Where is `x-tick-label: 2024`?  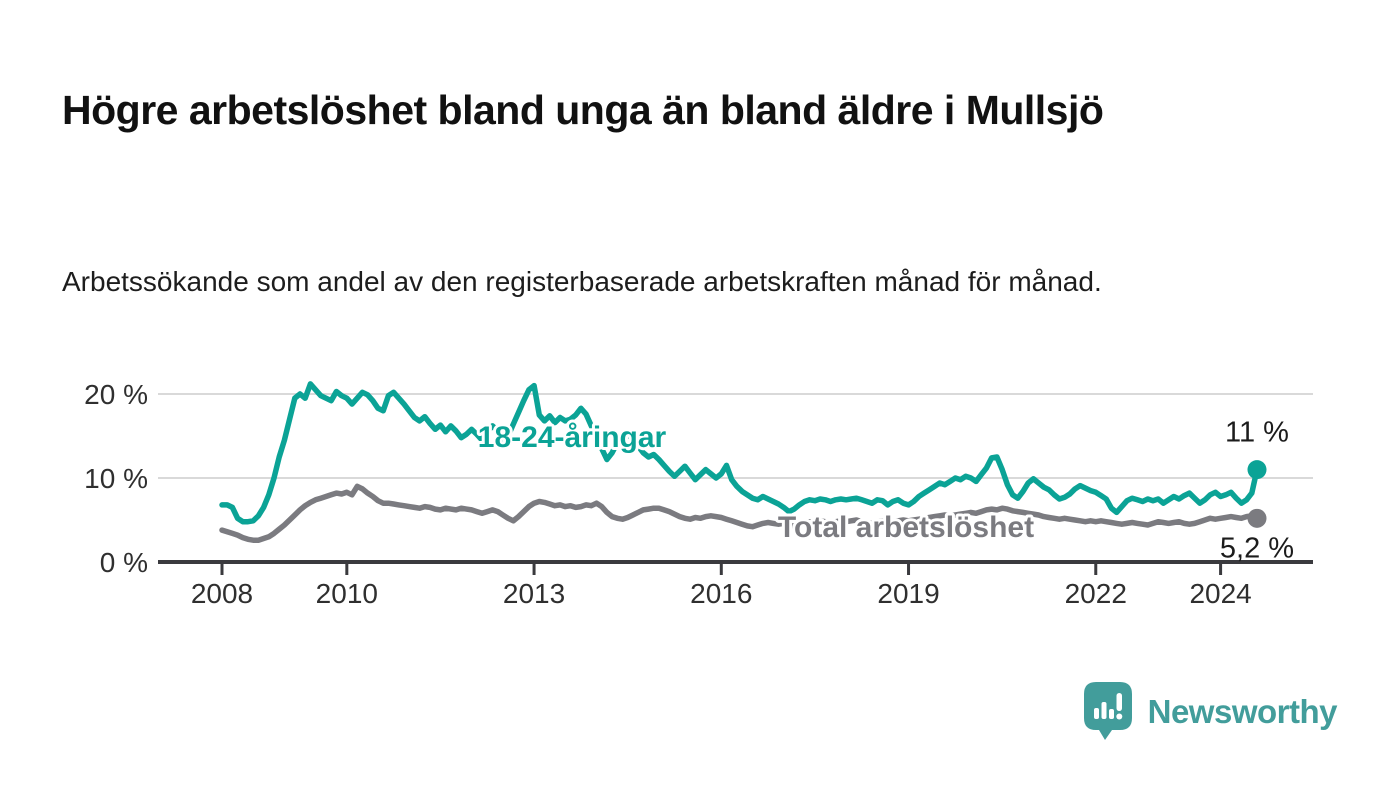 x-tick-label: 2024 is located at coordinates (1220, 593).